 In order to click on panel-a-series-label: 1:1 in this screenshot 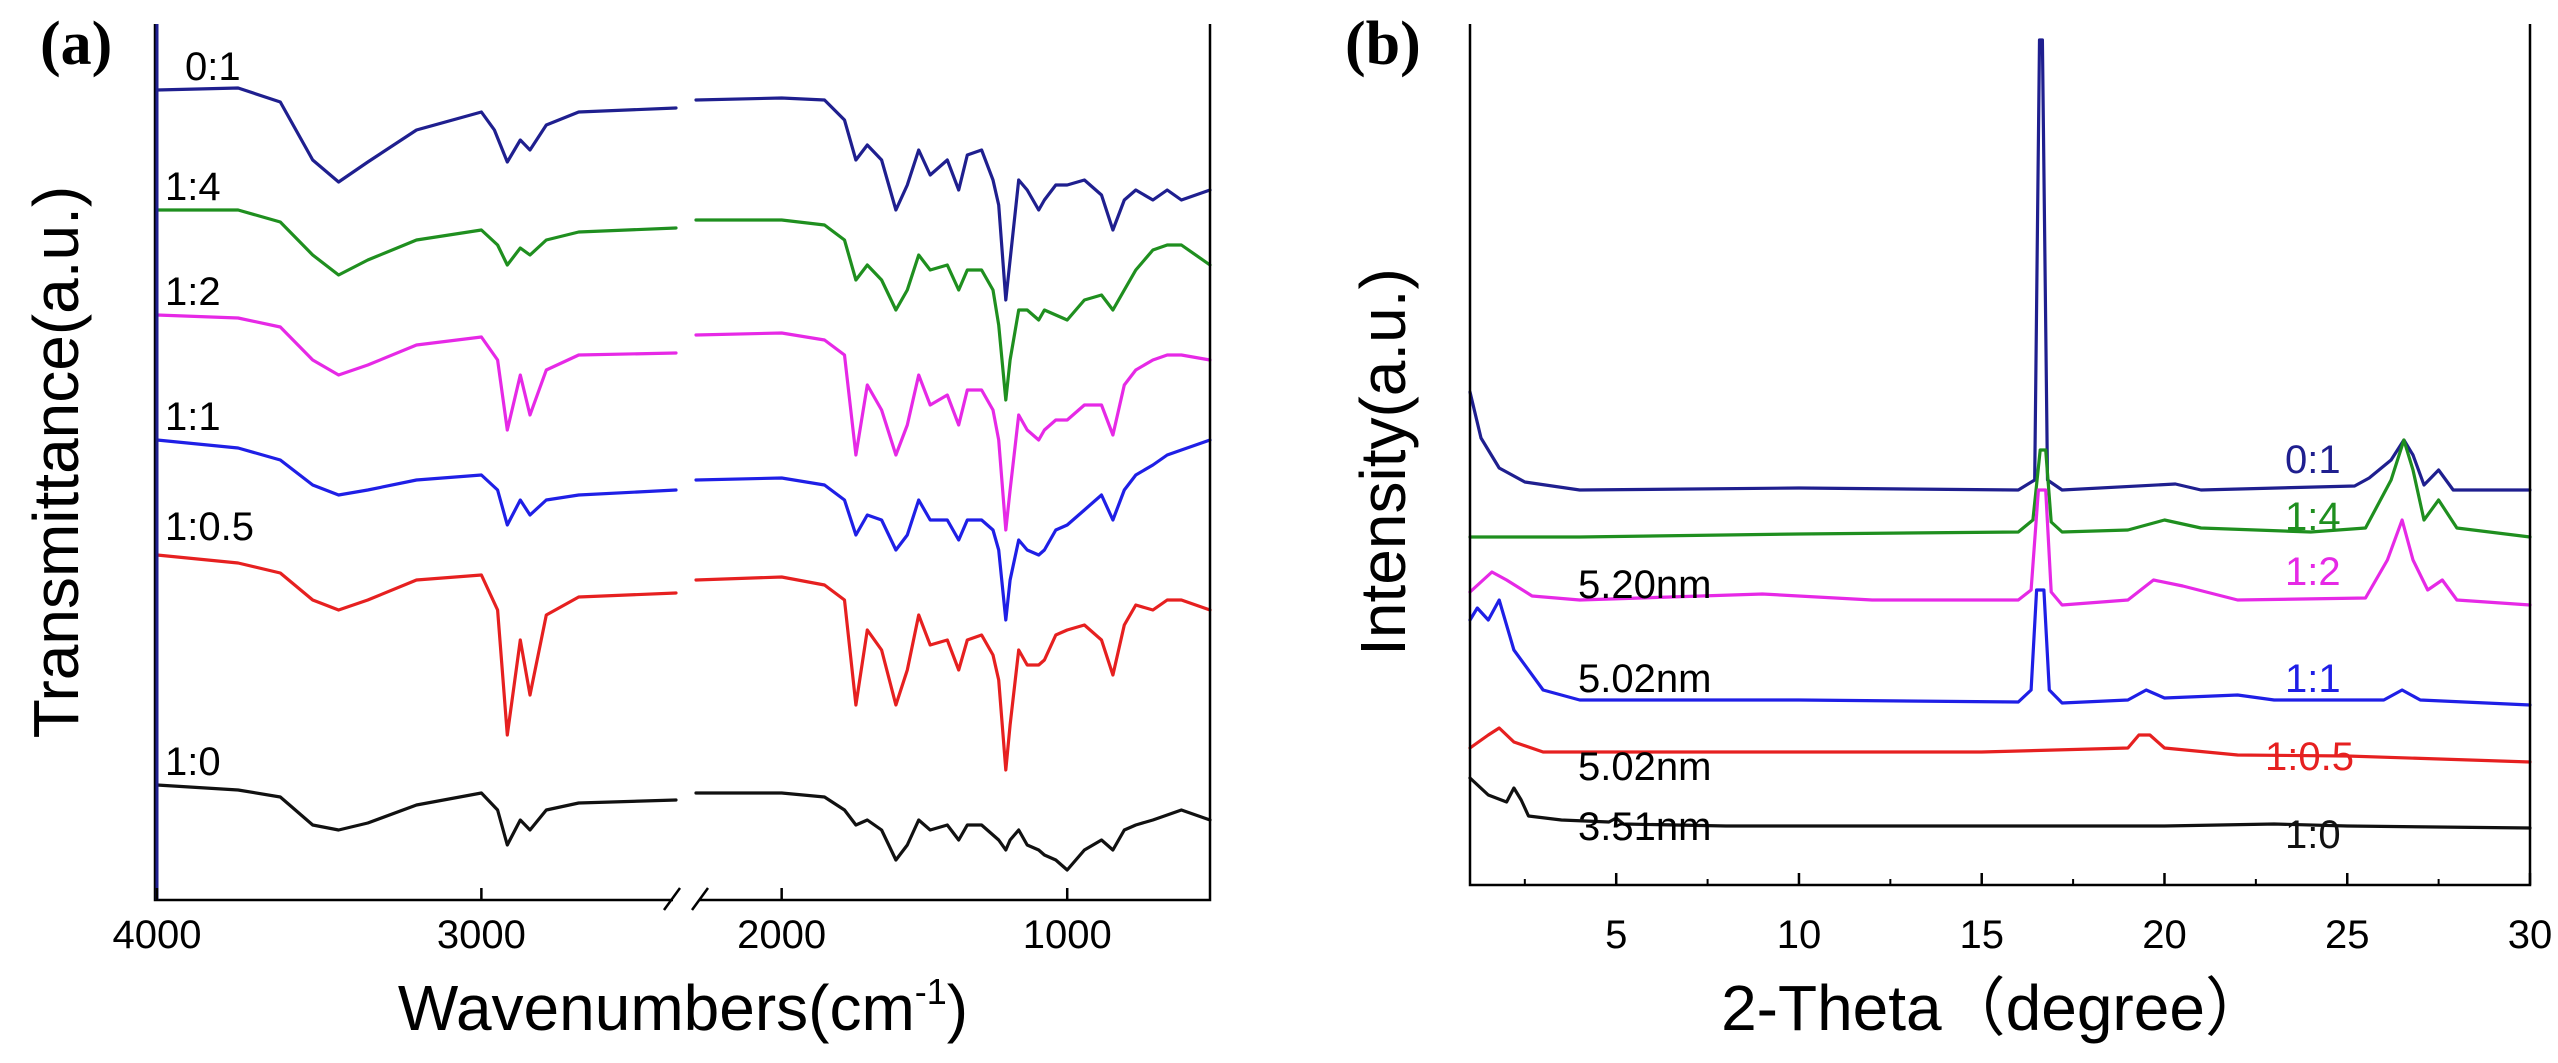, I will do `click(193, 417)`.